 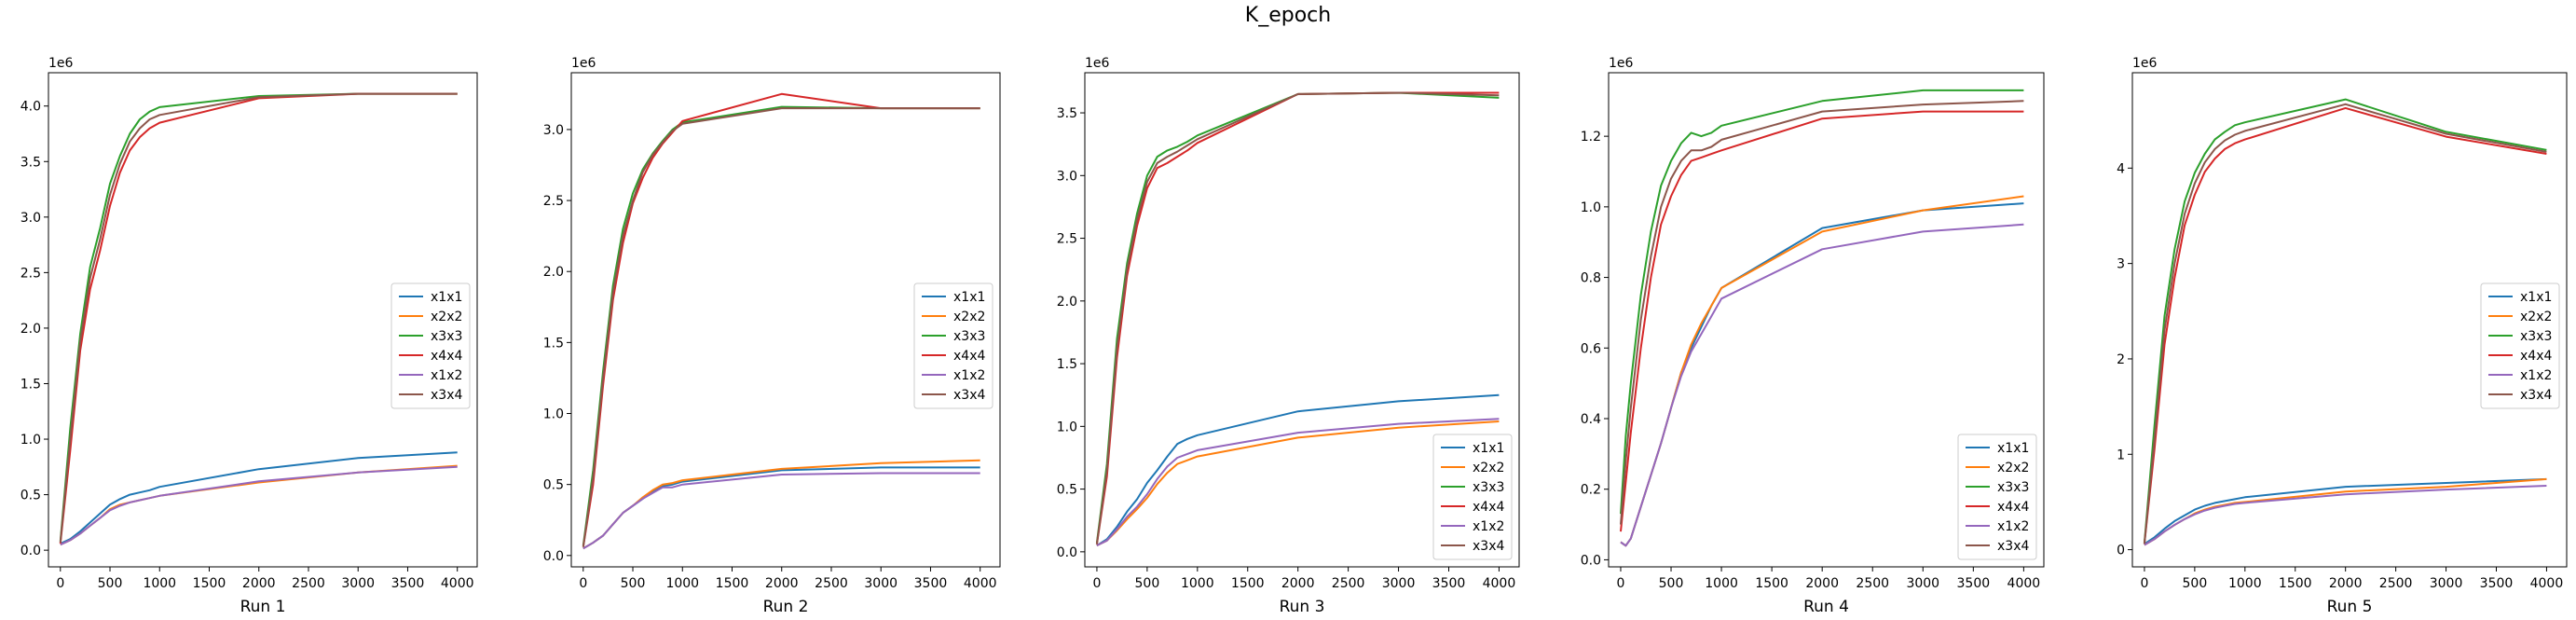 I want to click on y-tick-label: 3.0, so click(x=1067, y=176).